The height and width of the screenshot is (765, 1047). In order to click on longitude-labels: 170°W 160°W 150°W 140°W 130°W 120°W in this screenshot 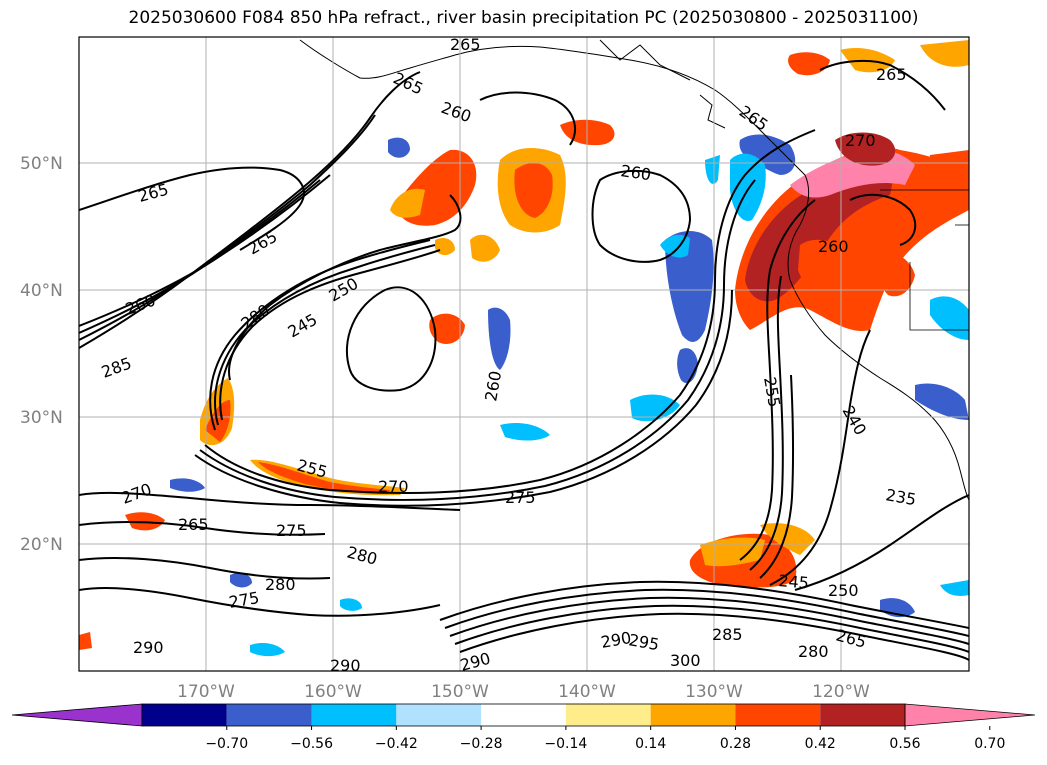, I will do `click(523, 692)`.